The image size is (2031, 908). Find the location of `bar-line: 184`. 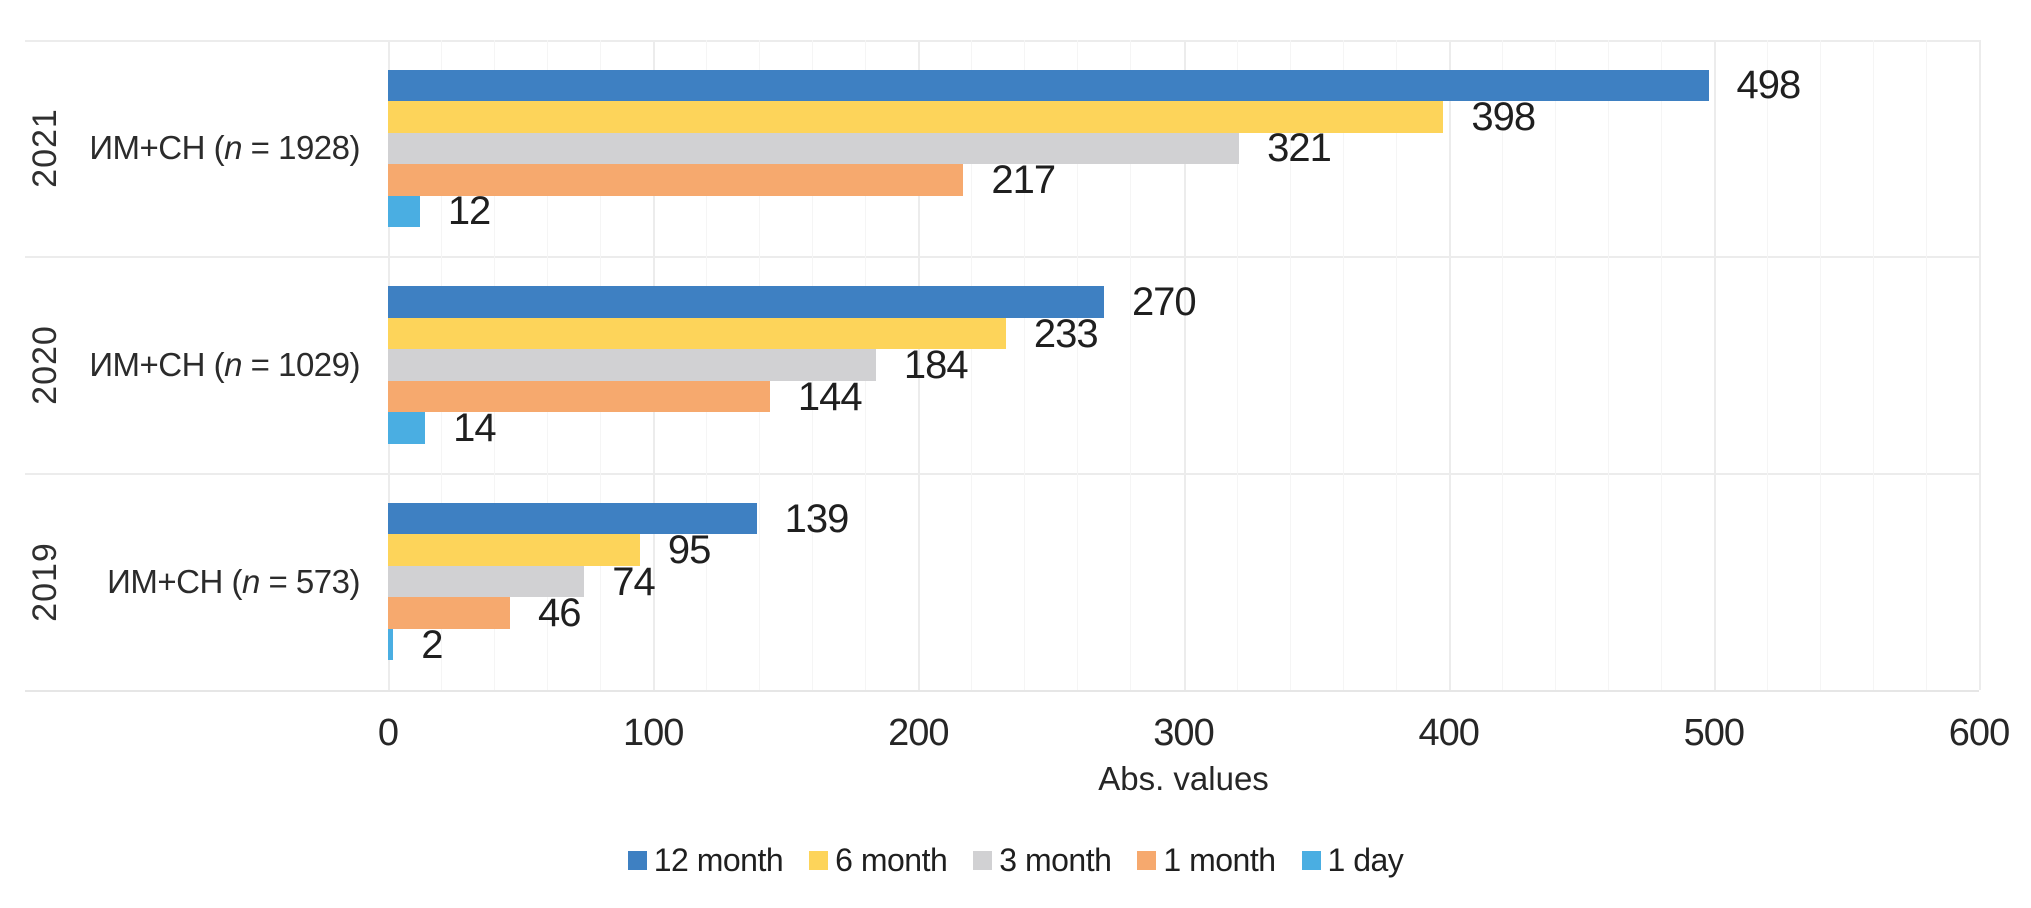

bar-line: 184 is located at coordinates (1183, 365).